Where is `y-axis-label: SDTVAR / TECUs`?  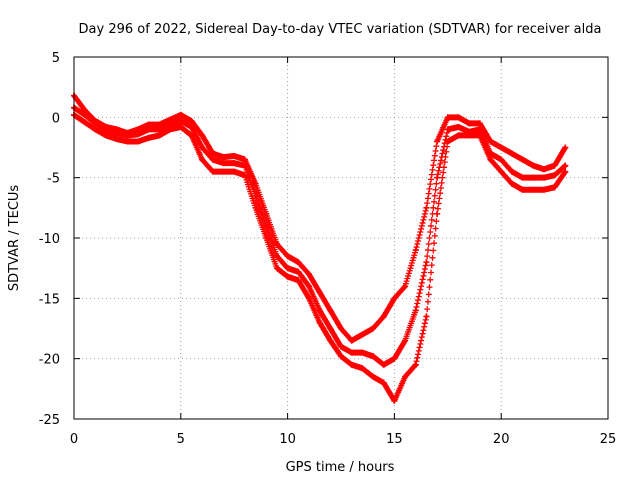 y-axis-label: SDTVAR / TECUs is located at coordinates (14, 238).